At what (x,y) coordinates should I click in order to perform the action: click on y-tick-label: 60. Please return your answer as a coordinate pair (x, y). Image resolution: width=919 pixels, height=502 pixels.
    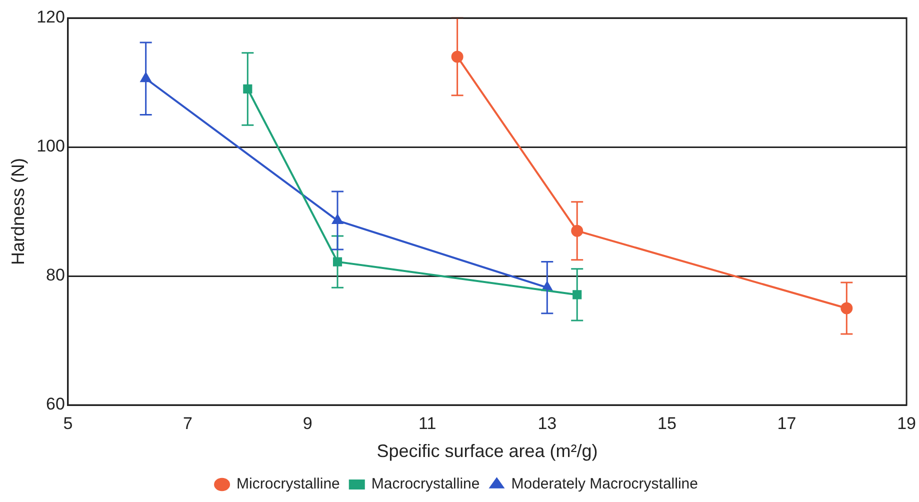
    Looking at the image, I should click on (55, 404).